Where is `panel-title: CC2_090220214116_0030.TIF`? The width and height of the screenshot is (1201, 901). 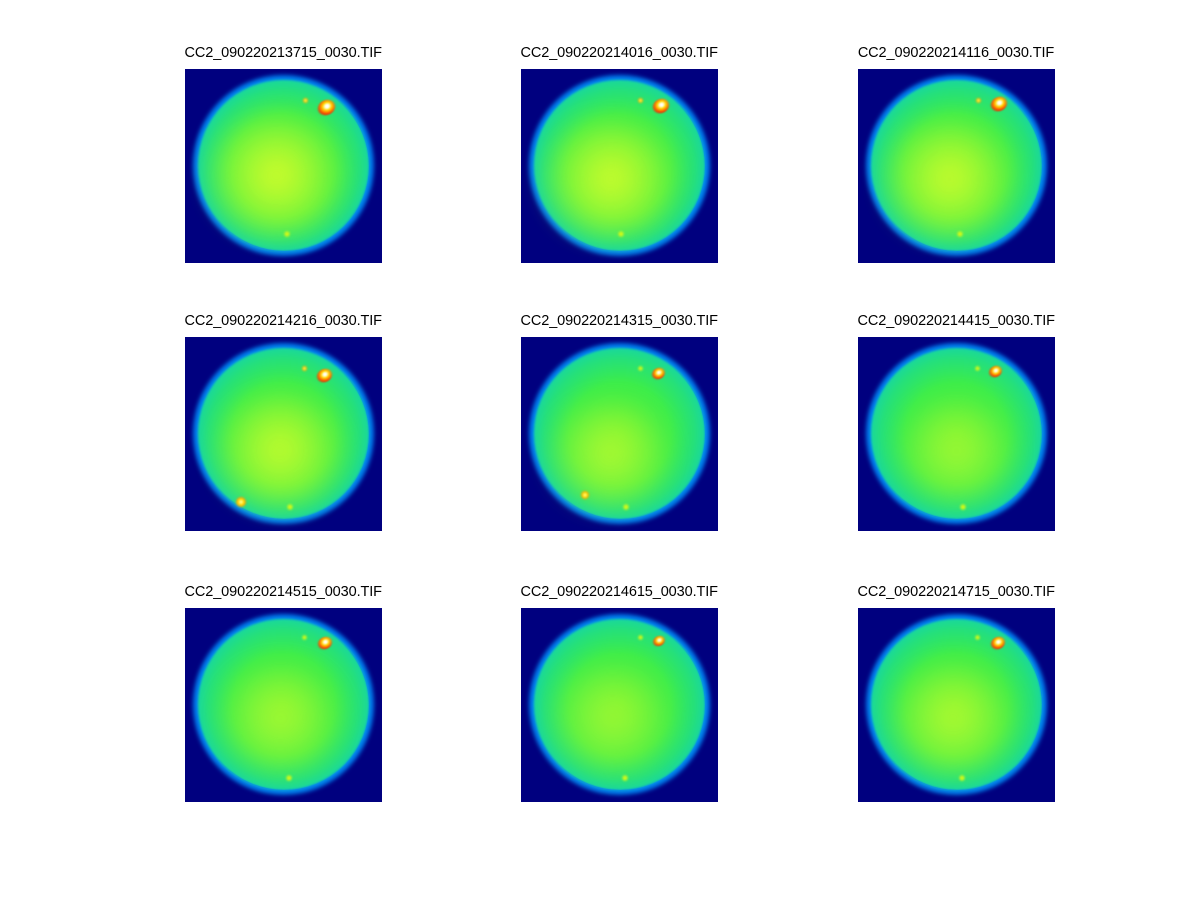
panel-title: CC2_090220214116_0030.TIF is located at coordinates (956, 53).